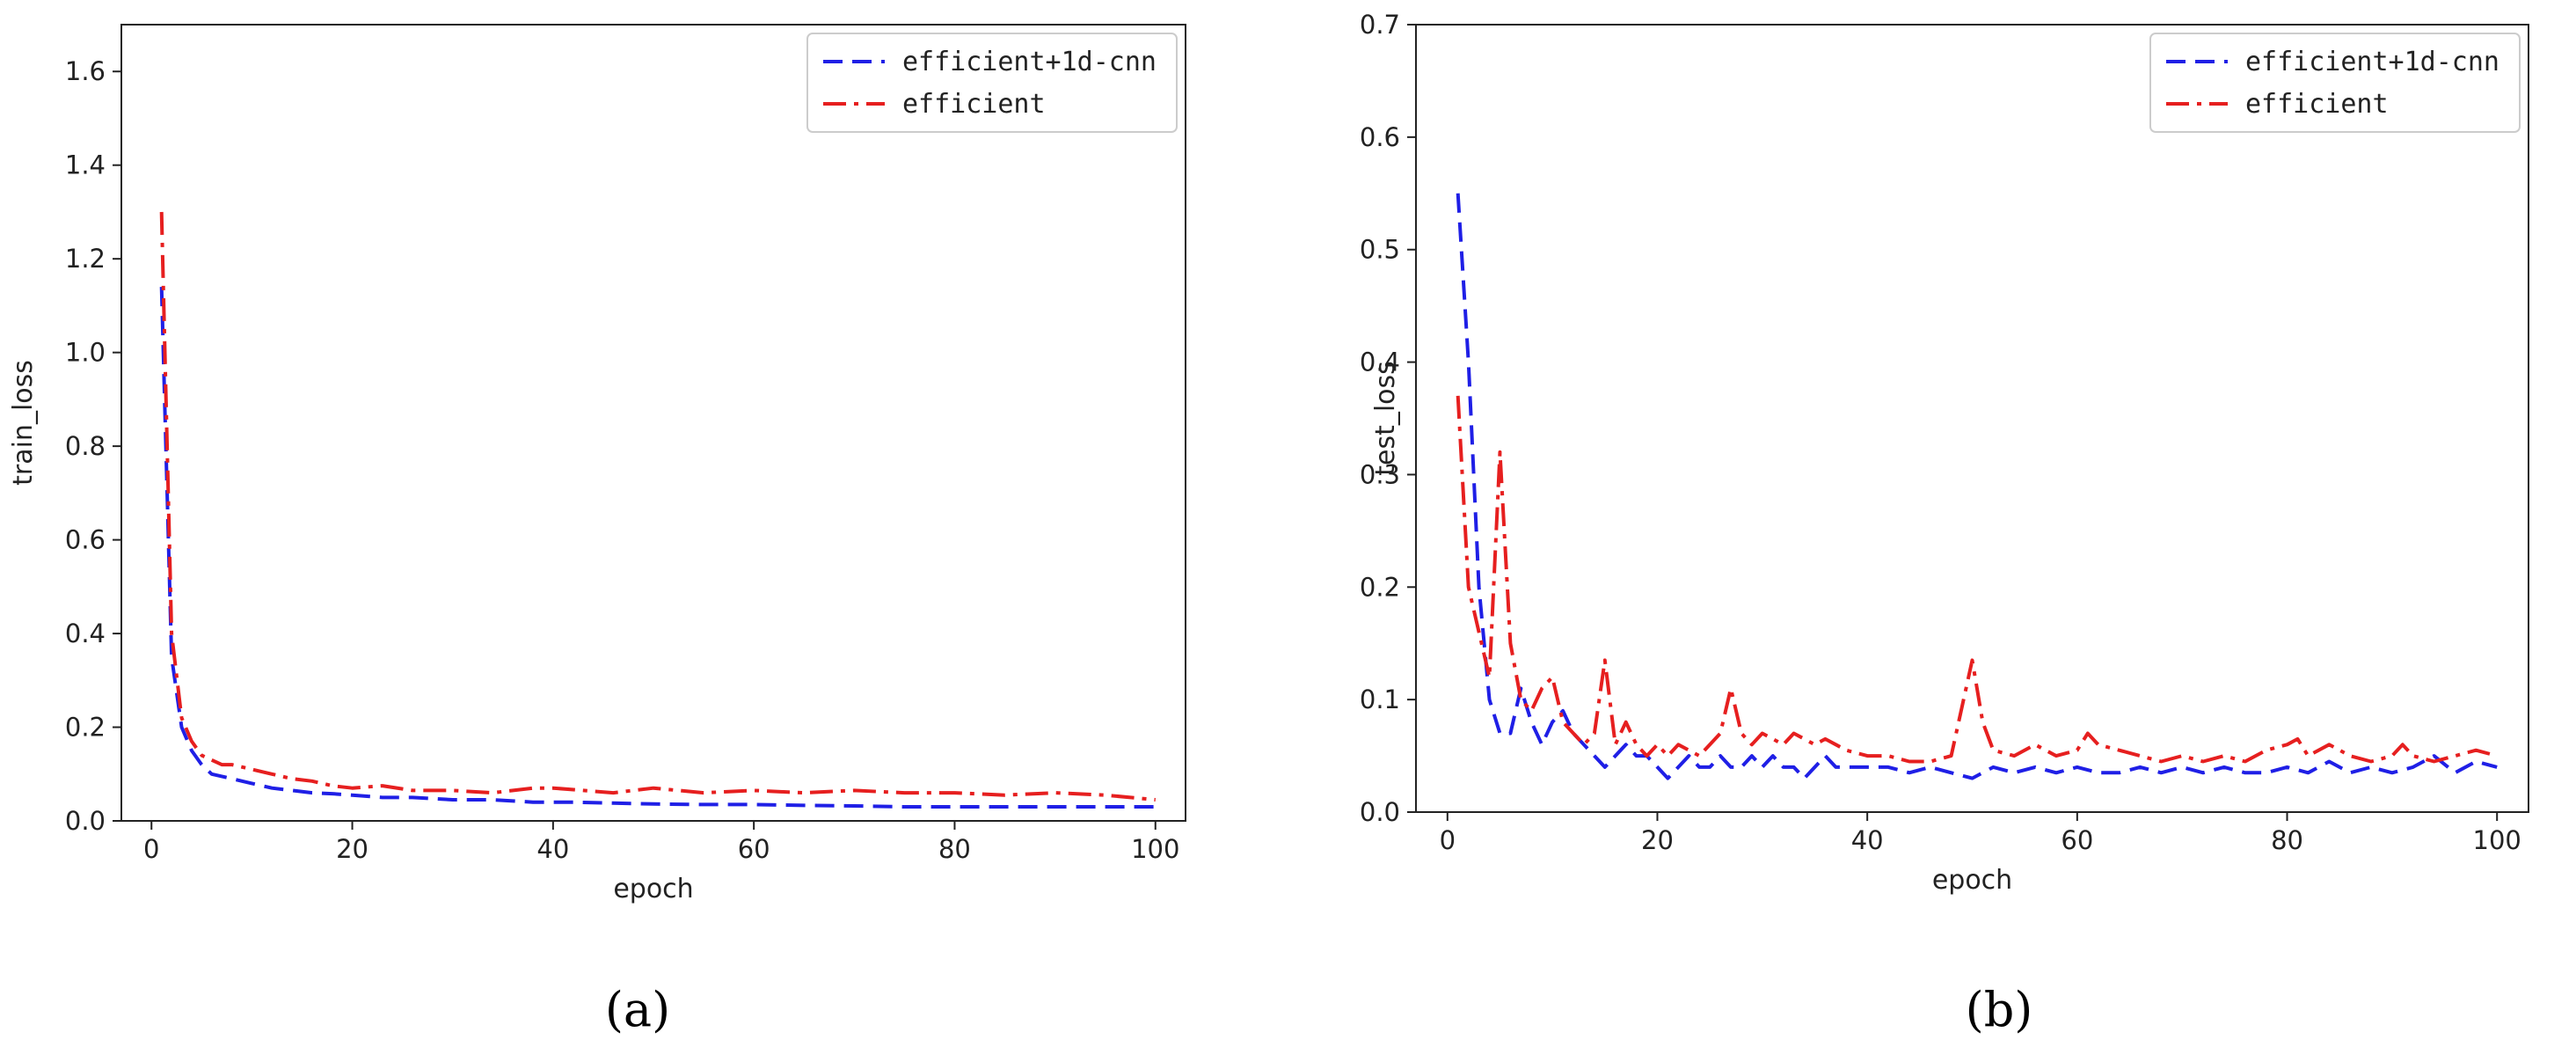 This screenshot has width=2576, height=1047. I want to click on y-tick-label: 0.5, so click(1380, 250).